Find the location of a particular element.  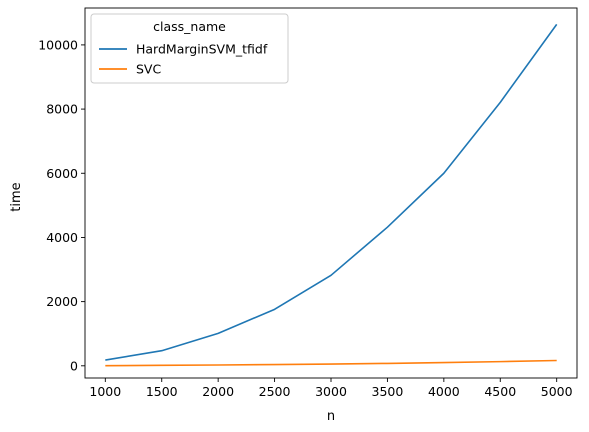

legend-title: class_name is located at coordinates (189, 26).